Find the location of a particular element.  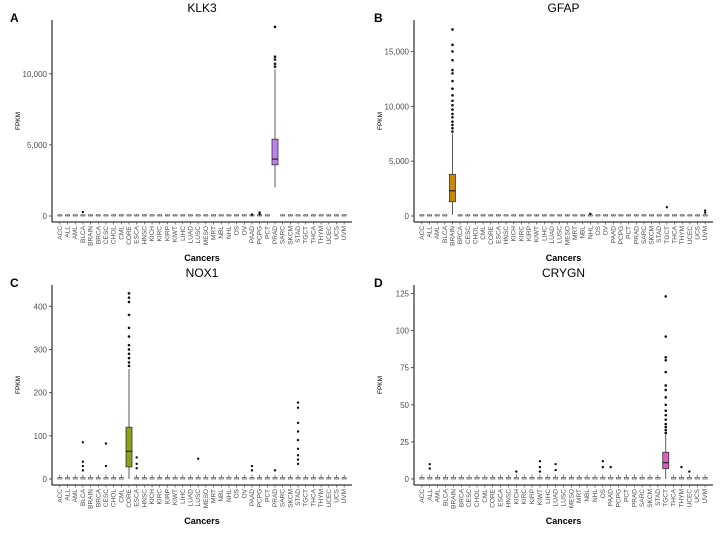

x-tick-label: BRAIN is located at coordinates (91, 499).